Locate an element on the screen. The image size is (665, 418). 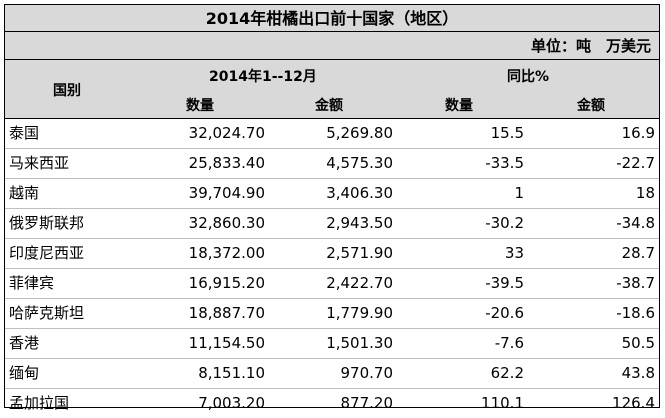
country-cell: 香港 is located at coordinates (24, 343).